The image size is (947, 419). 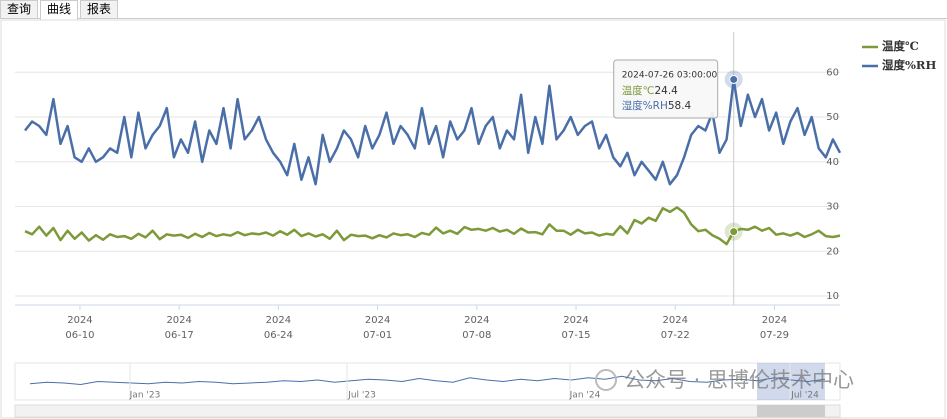 I want to click on tooltip-box, so click(x=666, y=89).